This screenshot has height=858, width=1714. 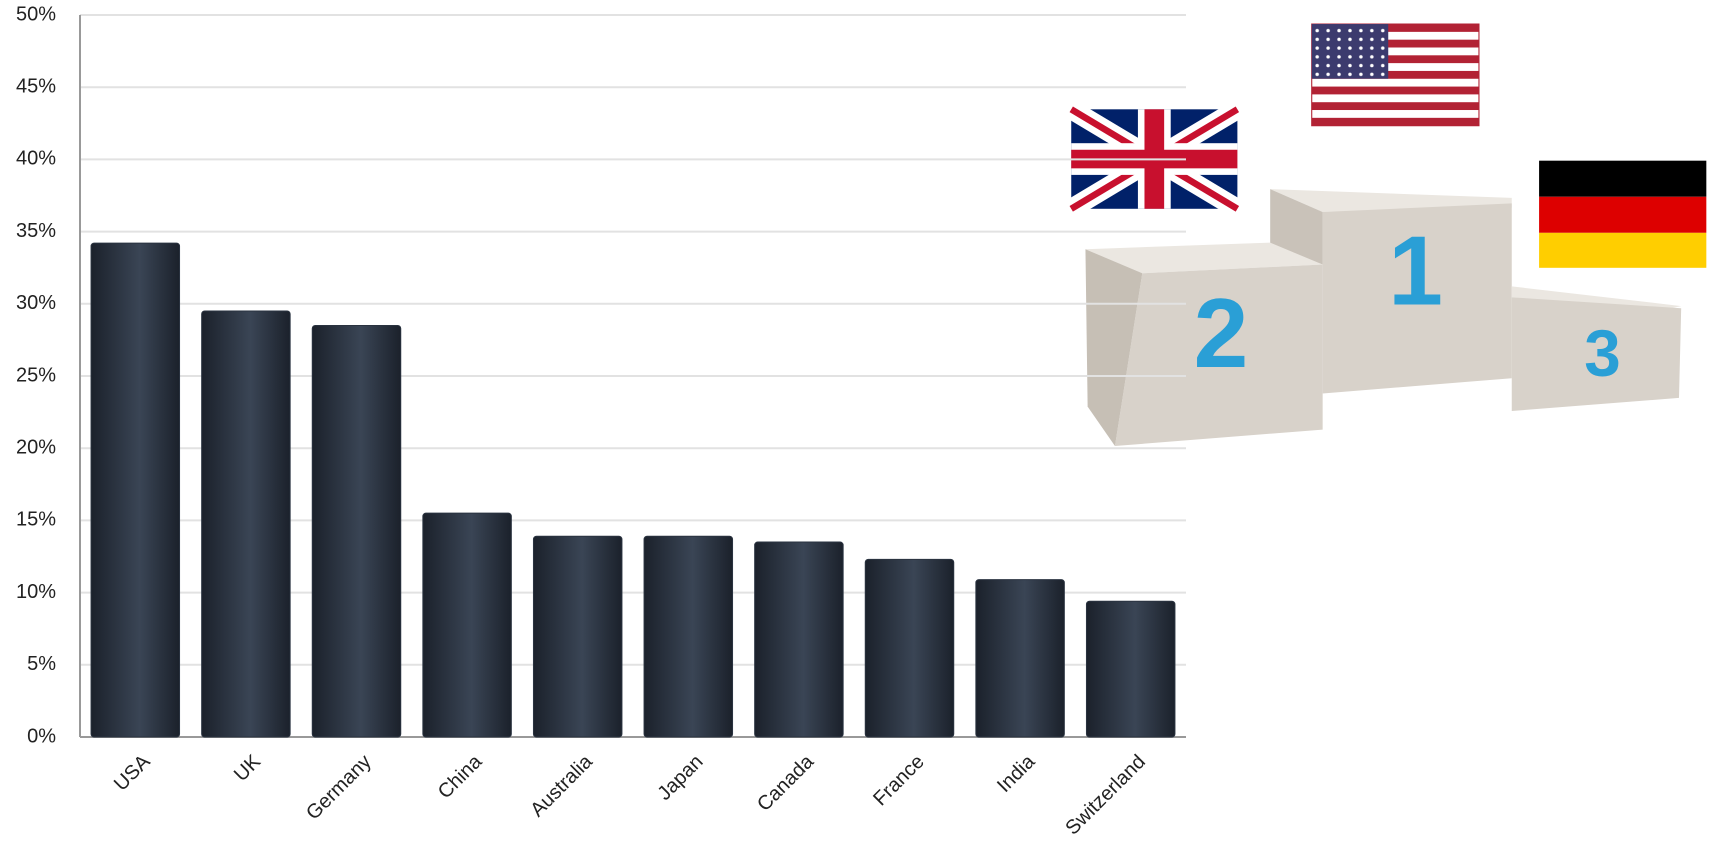 What do you see at coordinates (899, 781) in the screenshot?
I see `x-tick-label: France` at bounding box center [899, 781].